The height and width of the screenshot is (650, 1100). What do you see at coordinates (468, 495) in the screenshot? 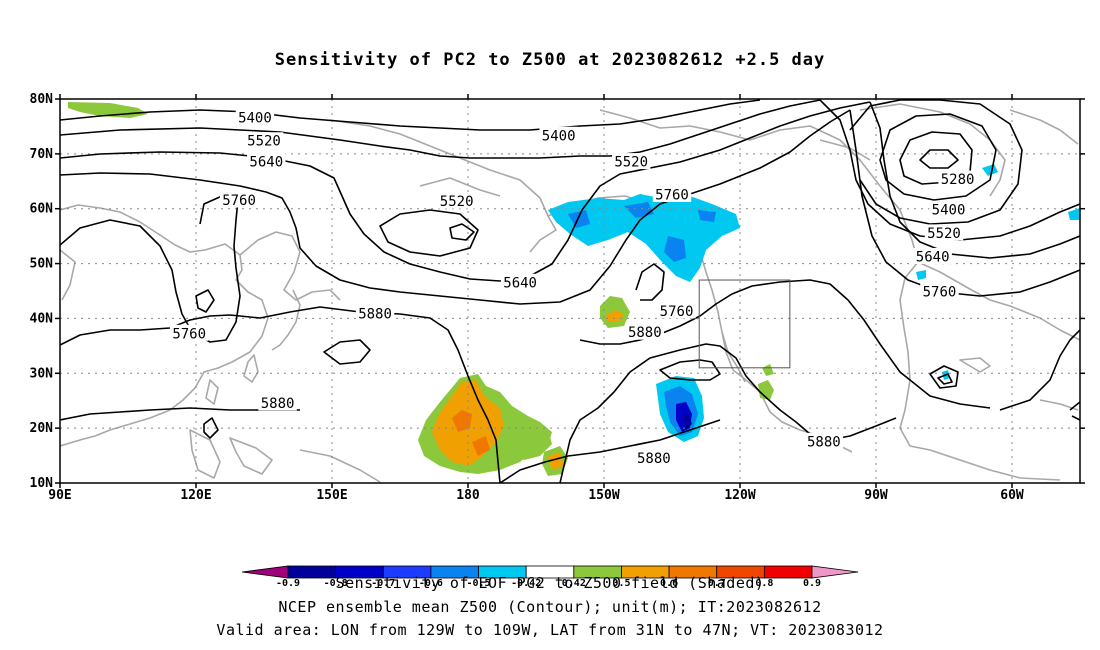
I see `lon-tick-label: 180` at bounding box center [468, 495].